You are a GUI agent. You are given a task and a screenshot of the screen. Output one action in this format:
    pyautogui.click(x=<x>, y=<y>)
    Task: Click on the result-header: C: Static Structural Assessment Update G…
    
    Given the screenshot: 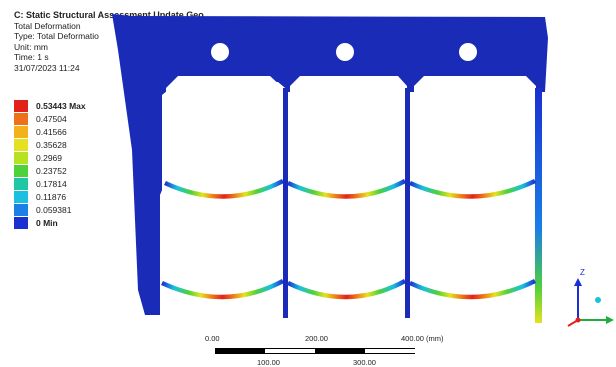 What is the action you would take?
    pyautogui.click(x=109, y=41)
    